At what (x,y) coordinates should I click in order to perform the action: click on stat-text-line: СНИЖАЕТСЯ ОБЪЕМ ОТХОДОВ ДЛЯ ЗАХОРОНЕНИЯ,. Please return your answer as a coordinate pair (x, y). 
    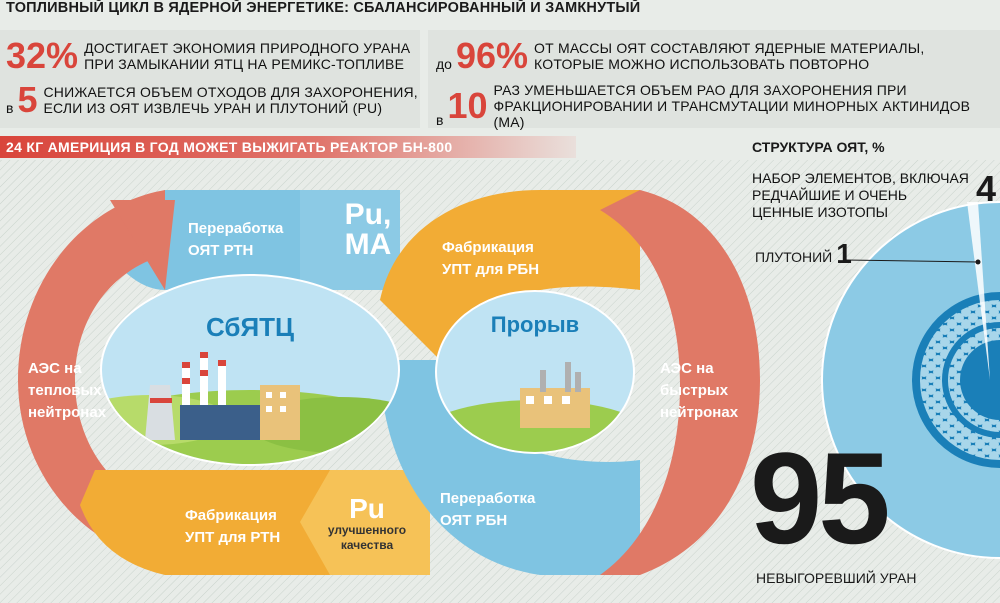
    Looking at the image, I should click on (230, 92).